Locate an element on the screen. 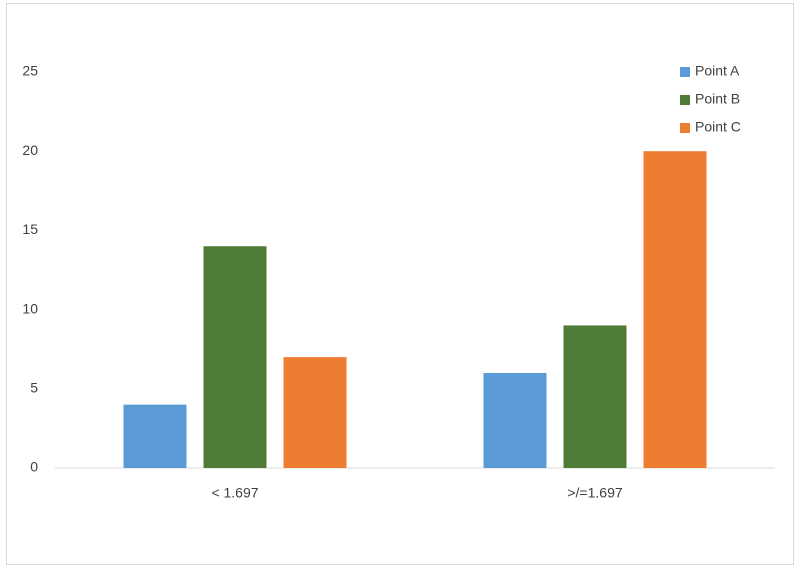 The image size is (800, 571). x-tick-label: >/=1.697 is located at coordinates (594, 493).